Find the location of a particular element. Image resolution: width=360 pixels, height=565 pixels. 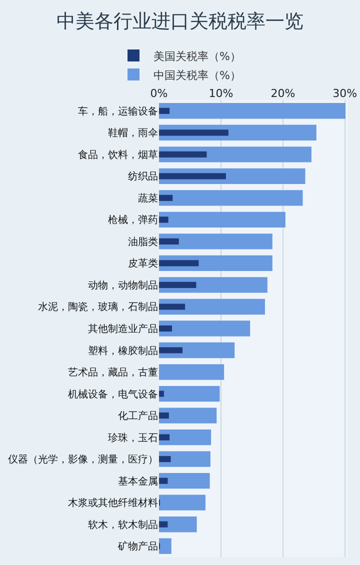

y-tick-label: 化工产品 is located at coordinates (138, 416).